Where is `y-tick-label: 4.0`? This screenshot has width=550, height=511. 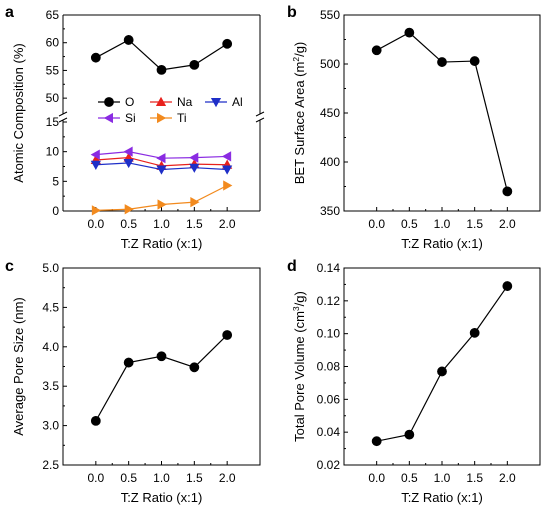 y-tick-label: 4.0 is located at coordinates (50, 347).